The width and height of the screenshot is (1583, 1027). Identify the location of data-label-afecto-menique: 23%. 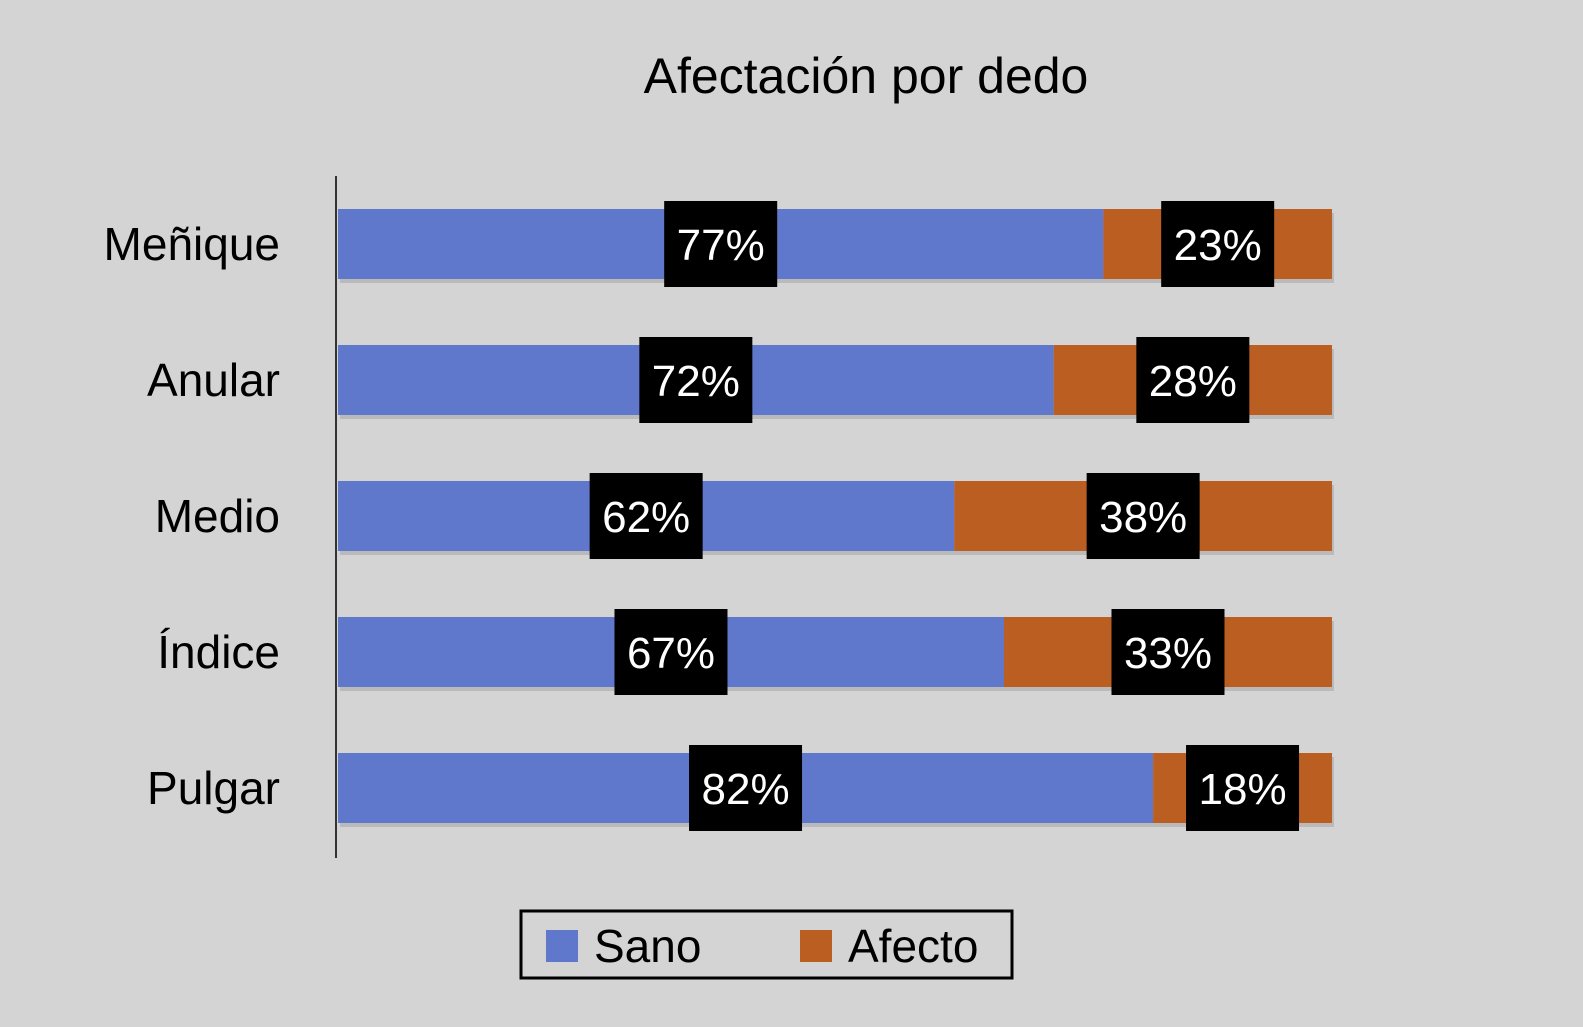
(1218, 245).